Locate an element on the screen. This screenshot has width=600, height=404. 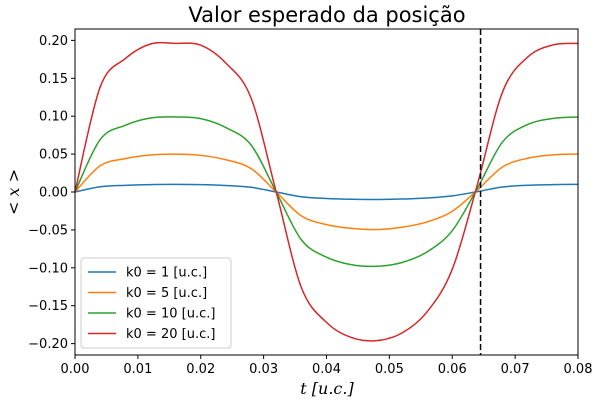
y-tick-label: −0.15 is located at coordinates (48, 306).